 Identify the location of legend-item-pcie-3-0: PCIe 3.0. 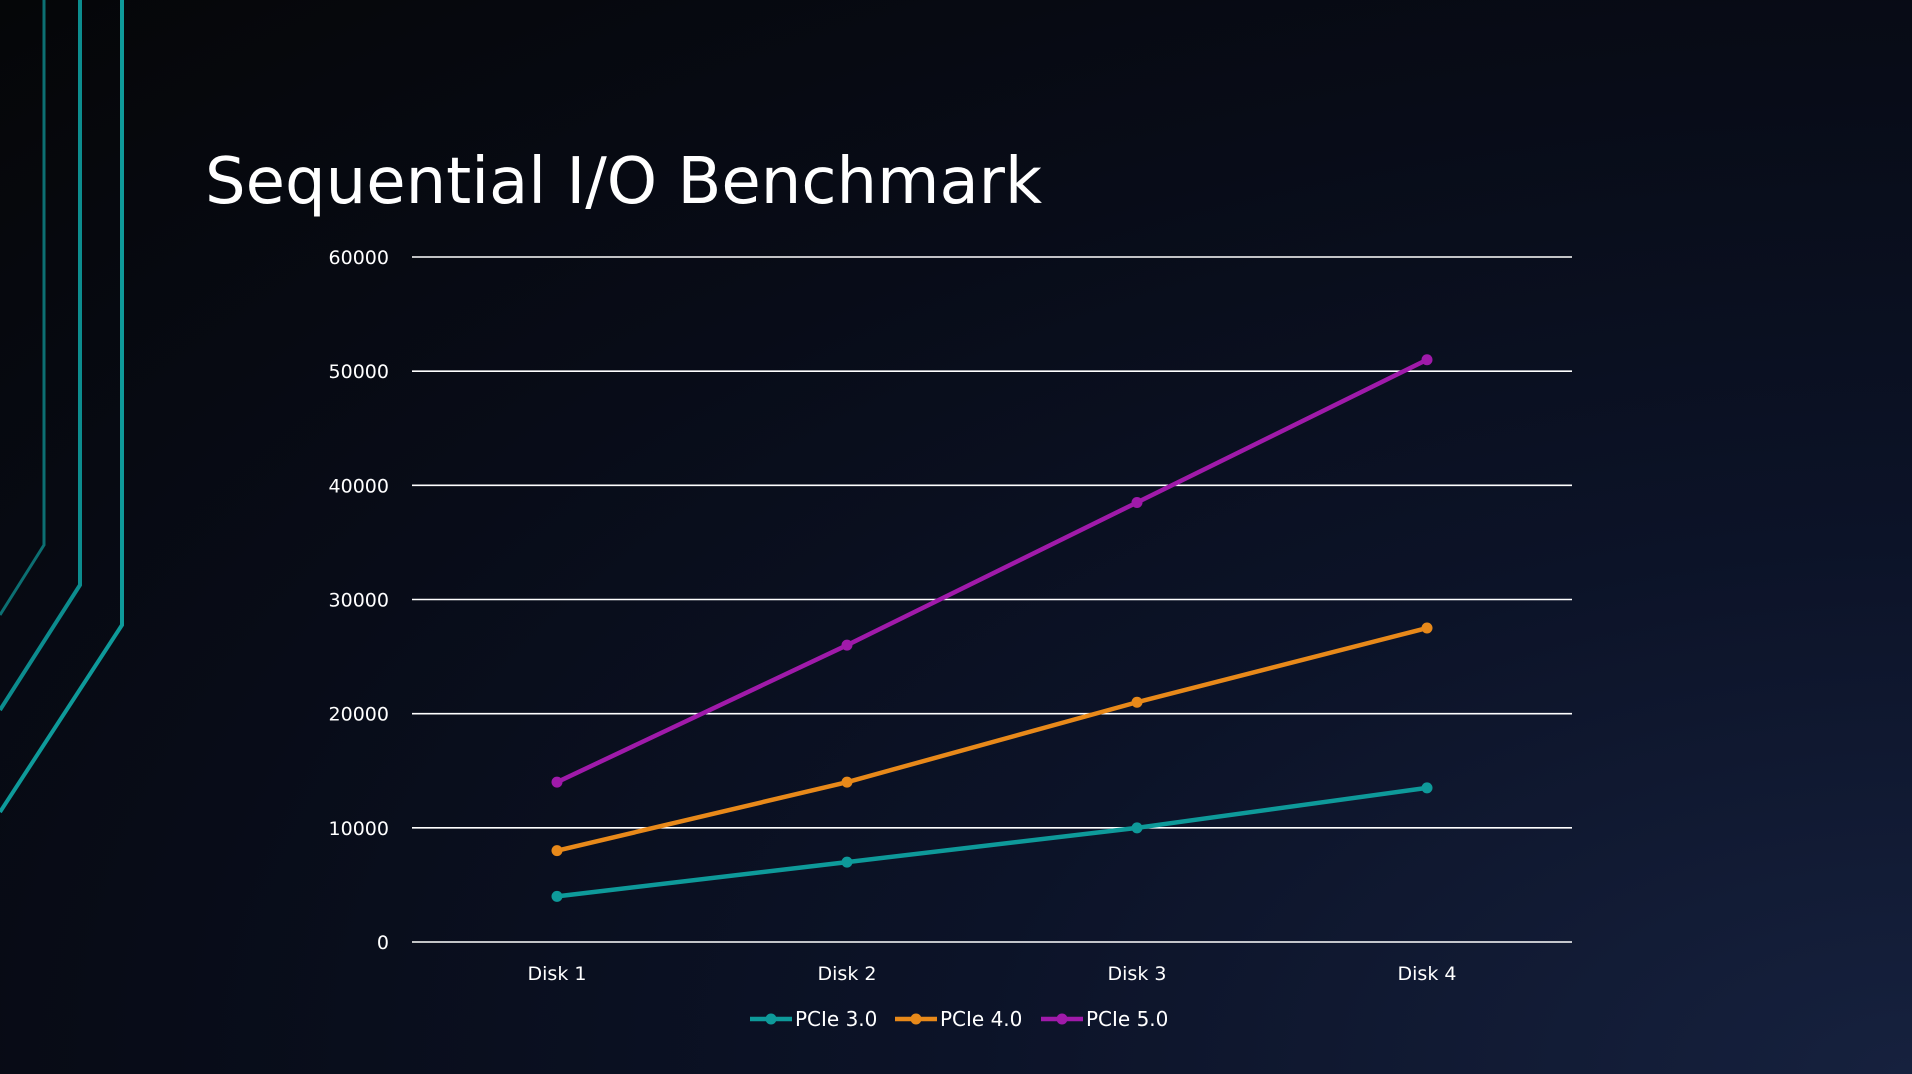
(813, 1019).